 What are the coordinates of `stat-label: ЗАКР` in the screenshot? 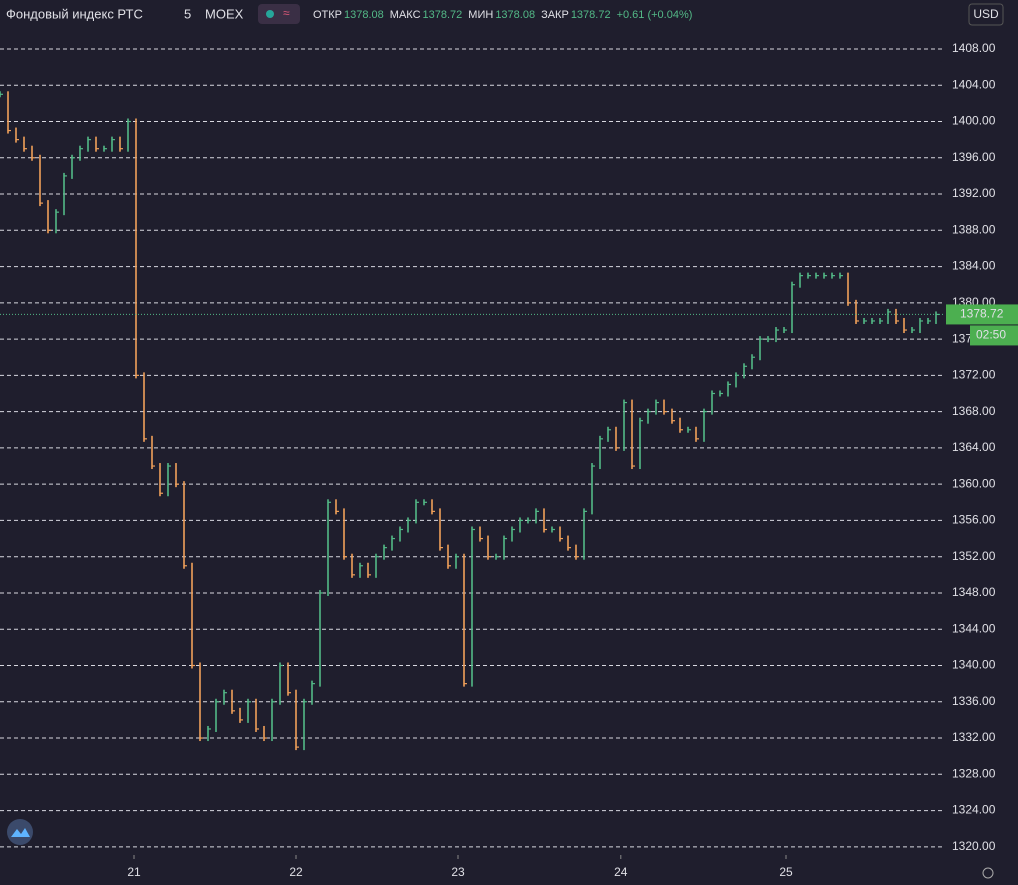 It's located at (555, 15).